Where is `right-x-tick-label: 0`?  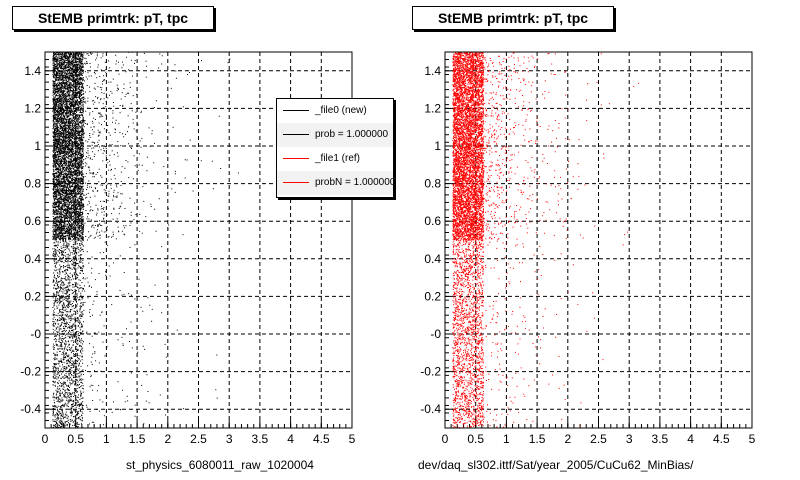
right-x-tick-label: 0 is located at coordinates (445, 439).